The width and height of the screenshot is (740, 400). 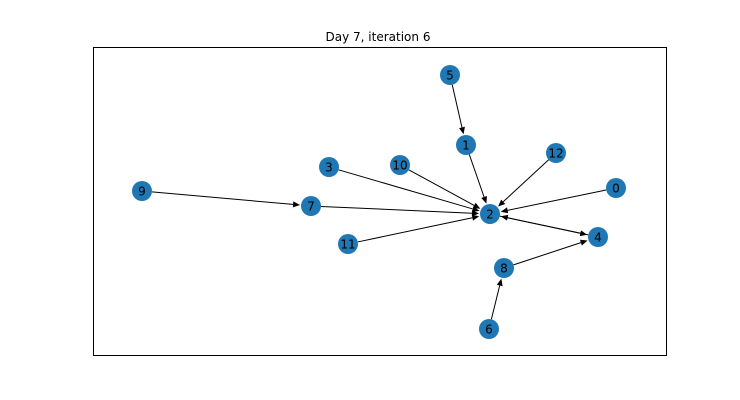 I want to click on node-5: 5, so click(x=450, y=75).